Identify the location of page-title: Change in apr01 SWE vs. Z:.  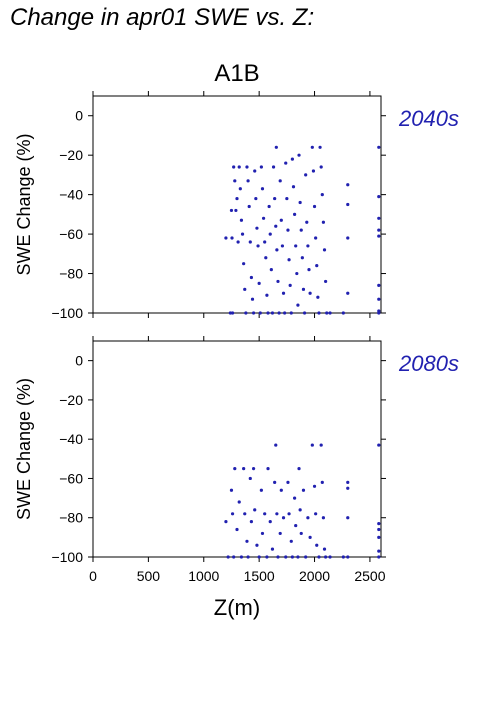
(162, 17).